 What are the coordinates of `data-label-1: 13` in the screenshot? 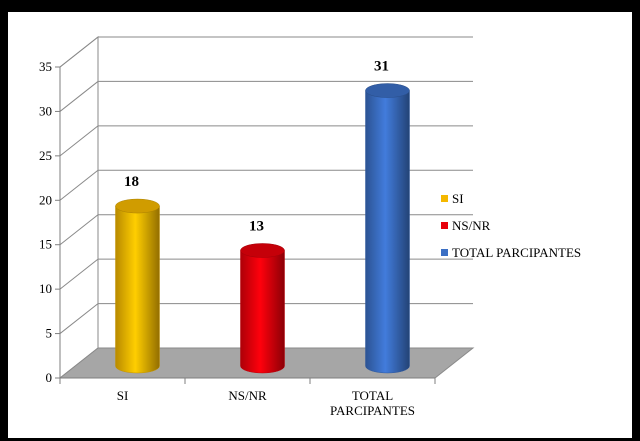 It's located at (256, 226).